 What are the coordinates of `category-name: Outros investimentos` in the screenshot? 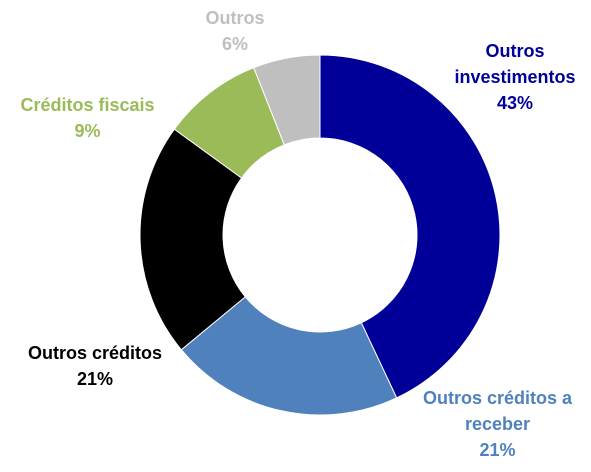 It's located at (515, 64).